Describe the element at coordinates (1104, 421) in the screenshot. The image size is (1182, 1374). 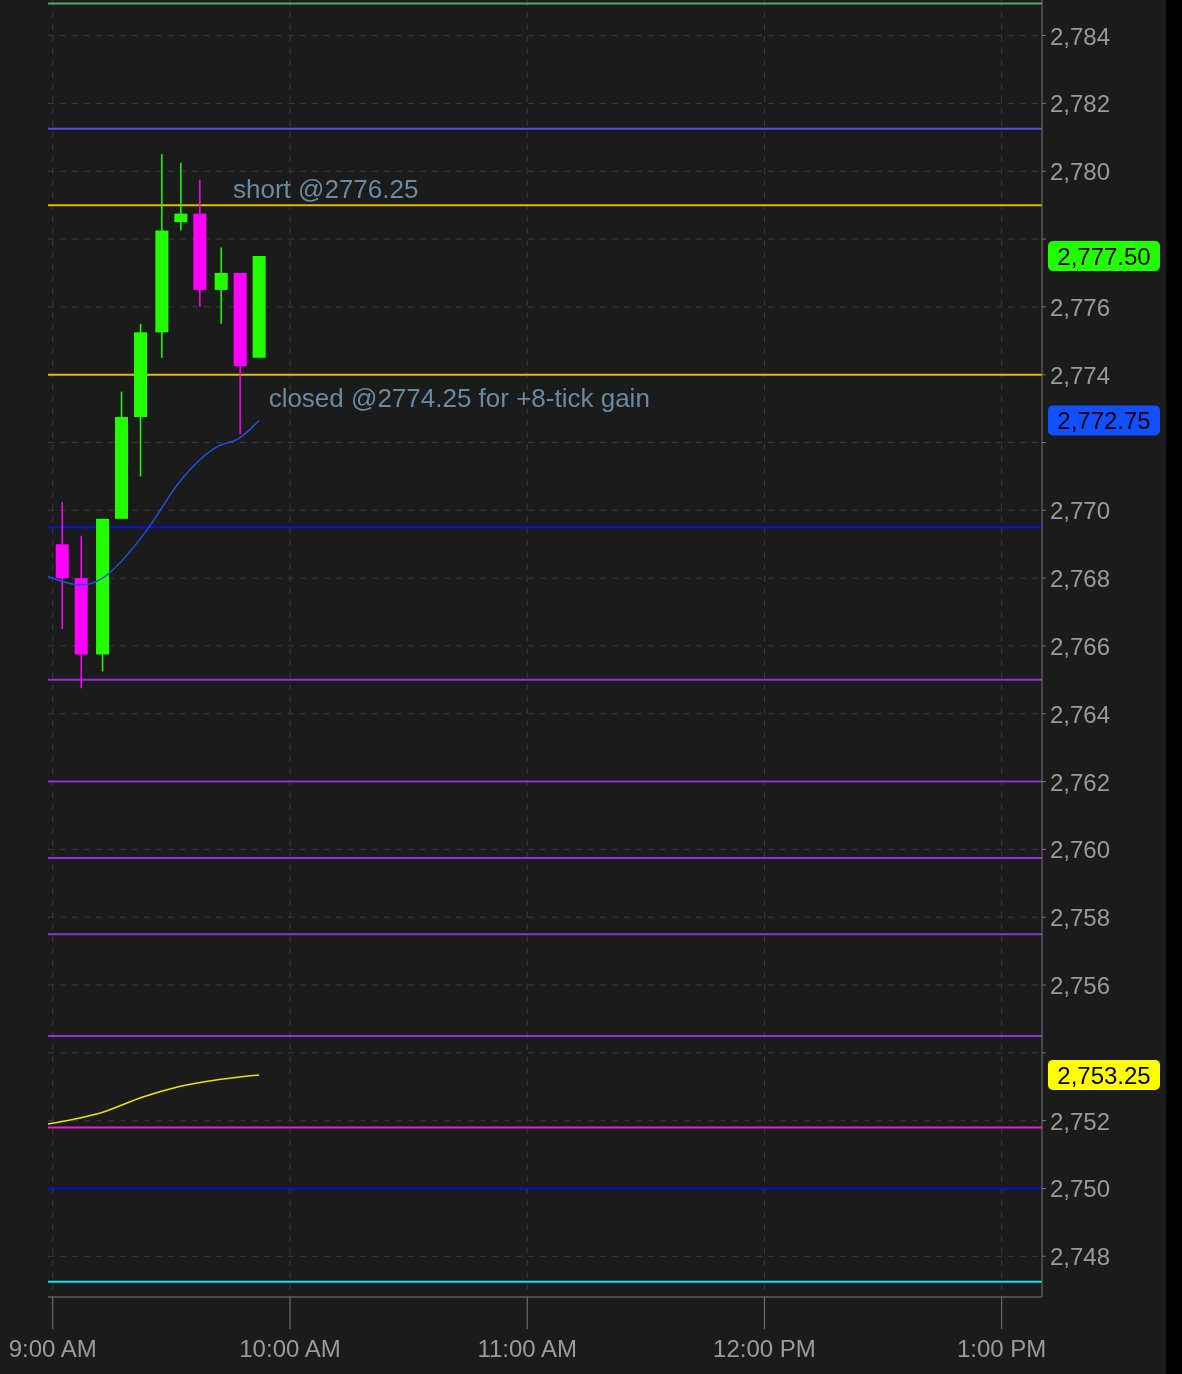
I see `text: 2,772.75` at that location.